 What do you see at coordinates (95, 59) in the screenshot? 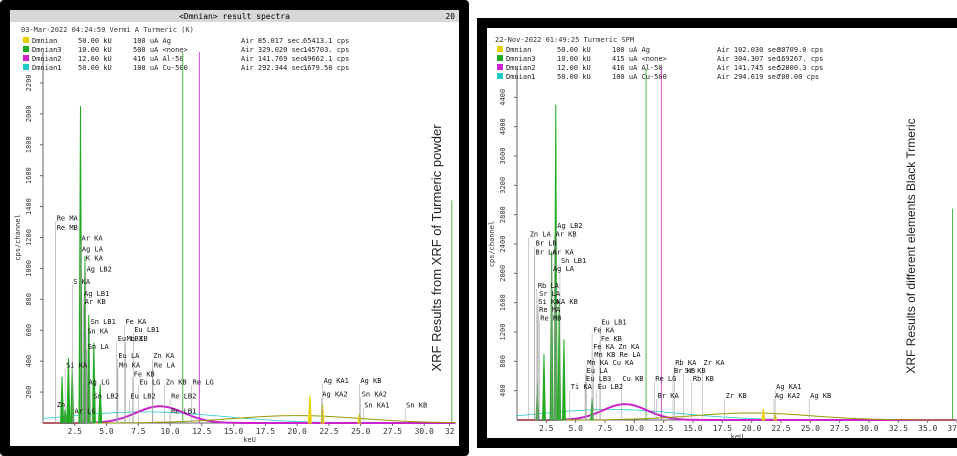
I see `legend-kv: 12.00 kU` at bounding box center [95, 59].